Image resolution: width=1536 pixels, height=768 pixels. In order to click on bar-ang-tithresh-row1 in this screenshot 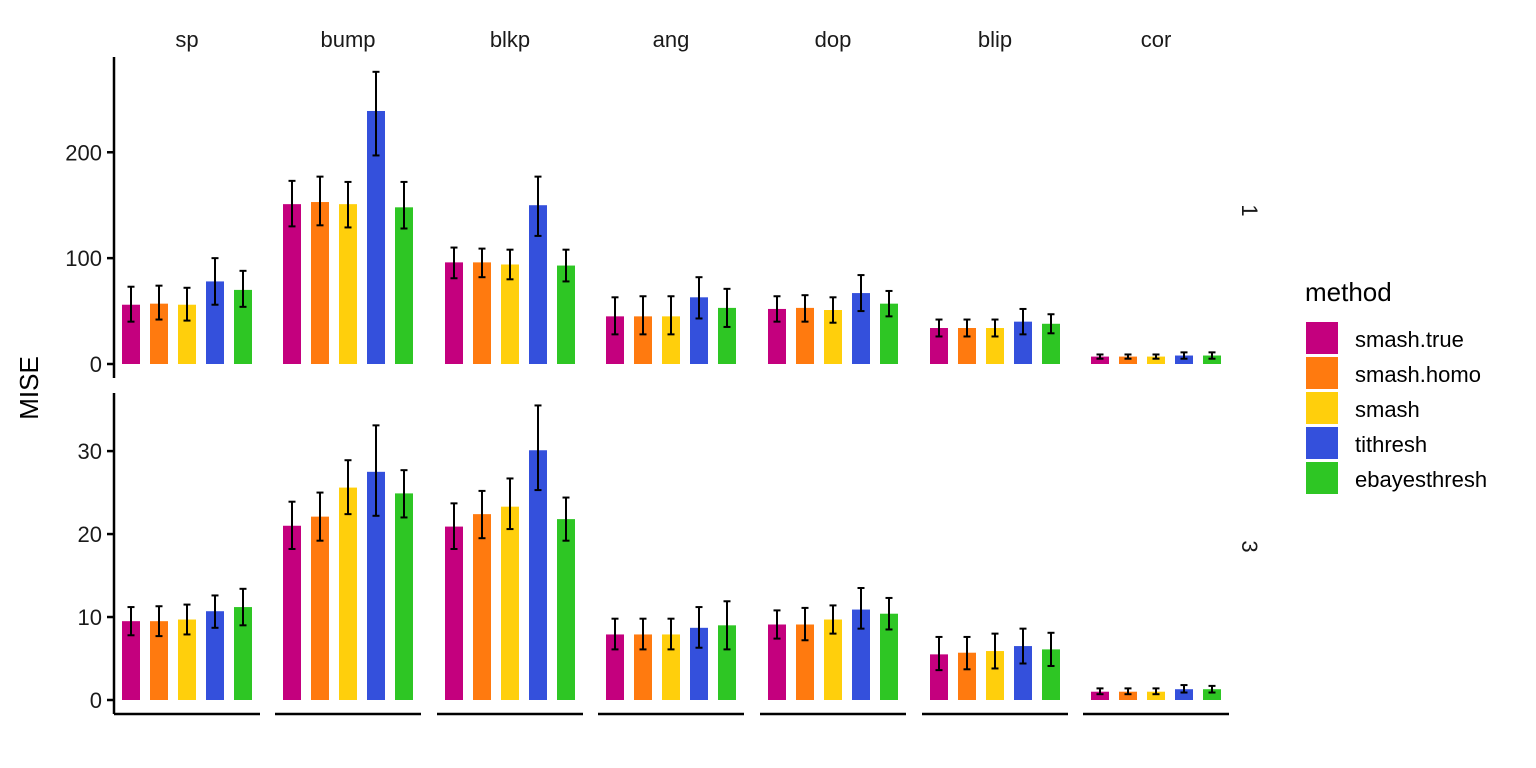, I will do `click(699, 330)`.